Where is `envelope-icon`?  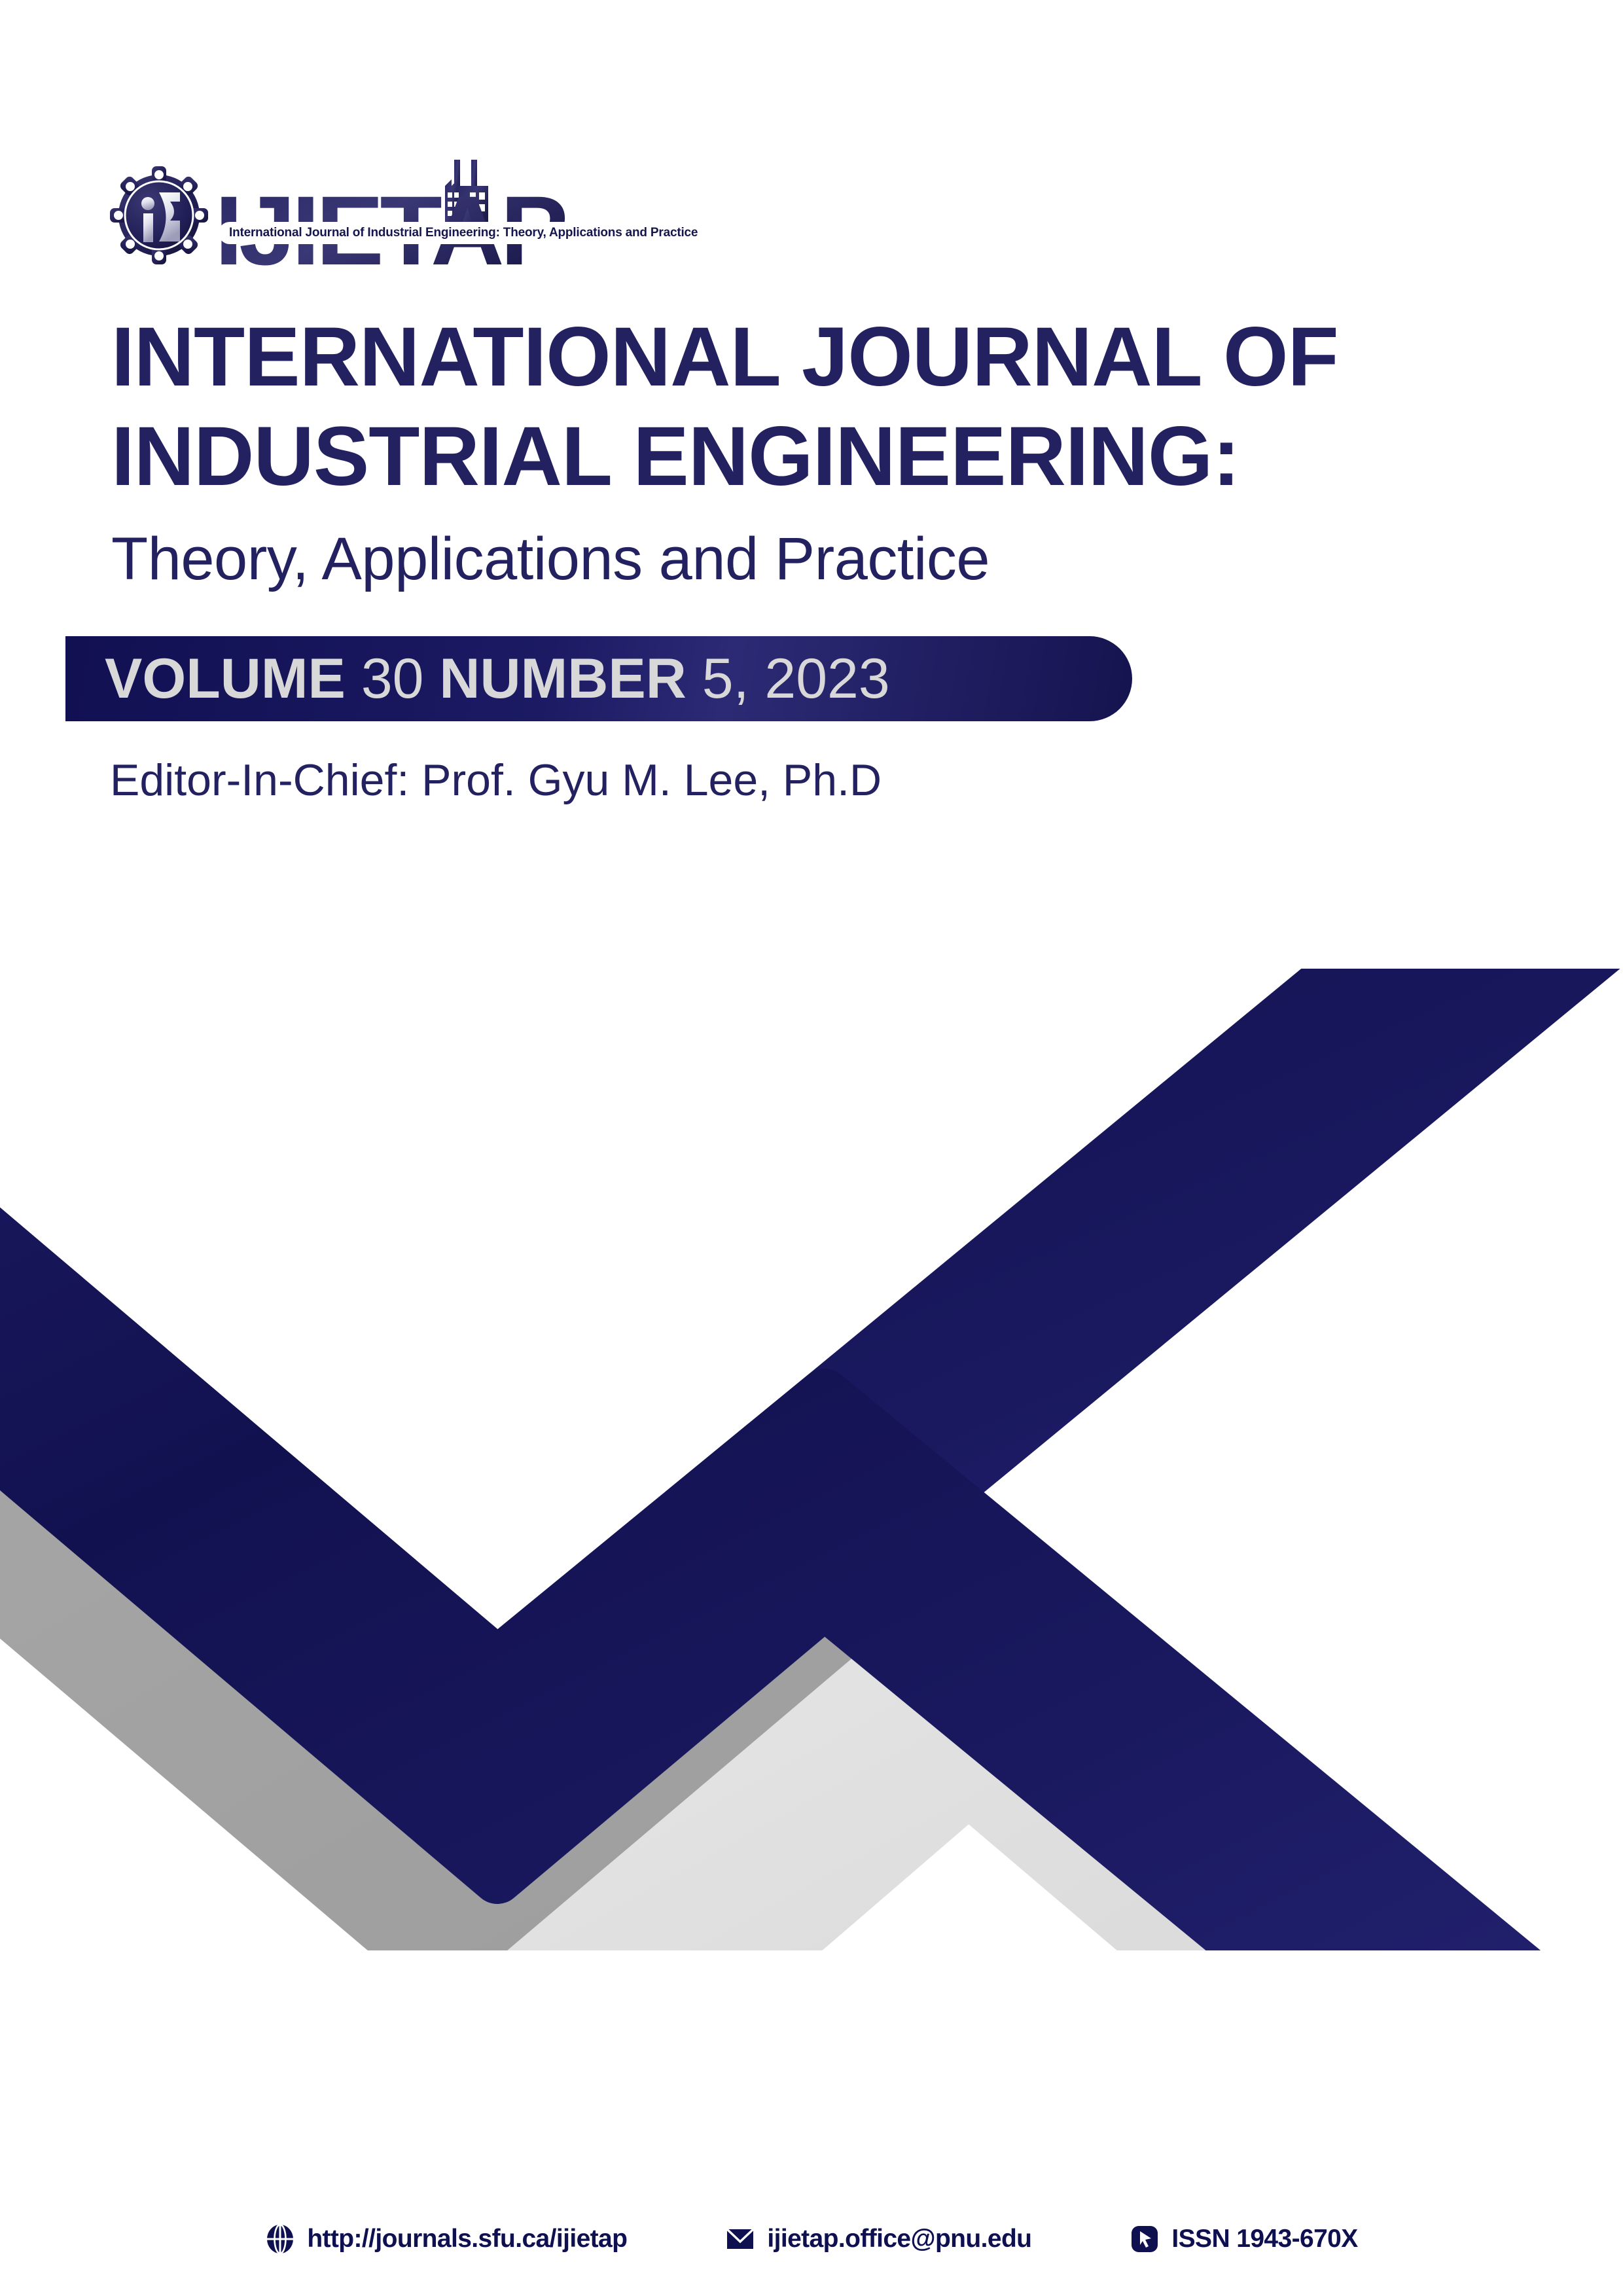
envelope-icon is located at coordinates (740, 2238).